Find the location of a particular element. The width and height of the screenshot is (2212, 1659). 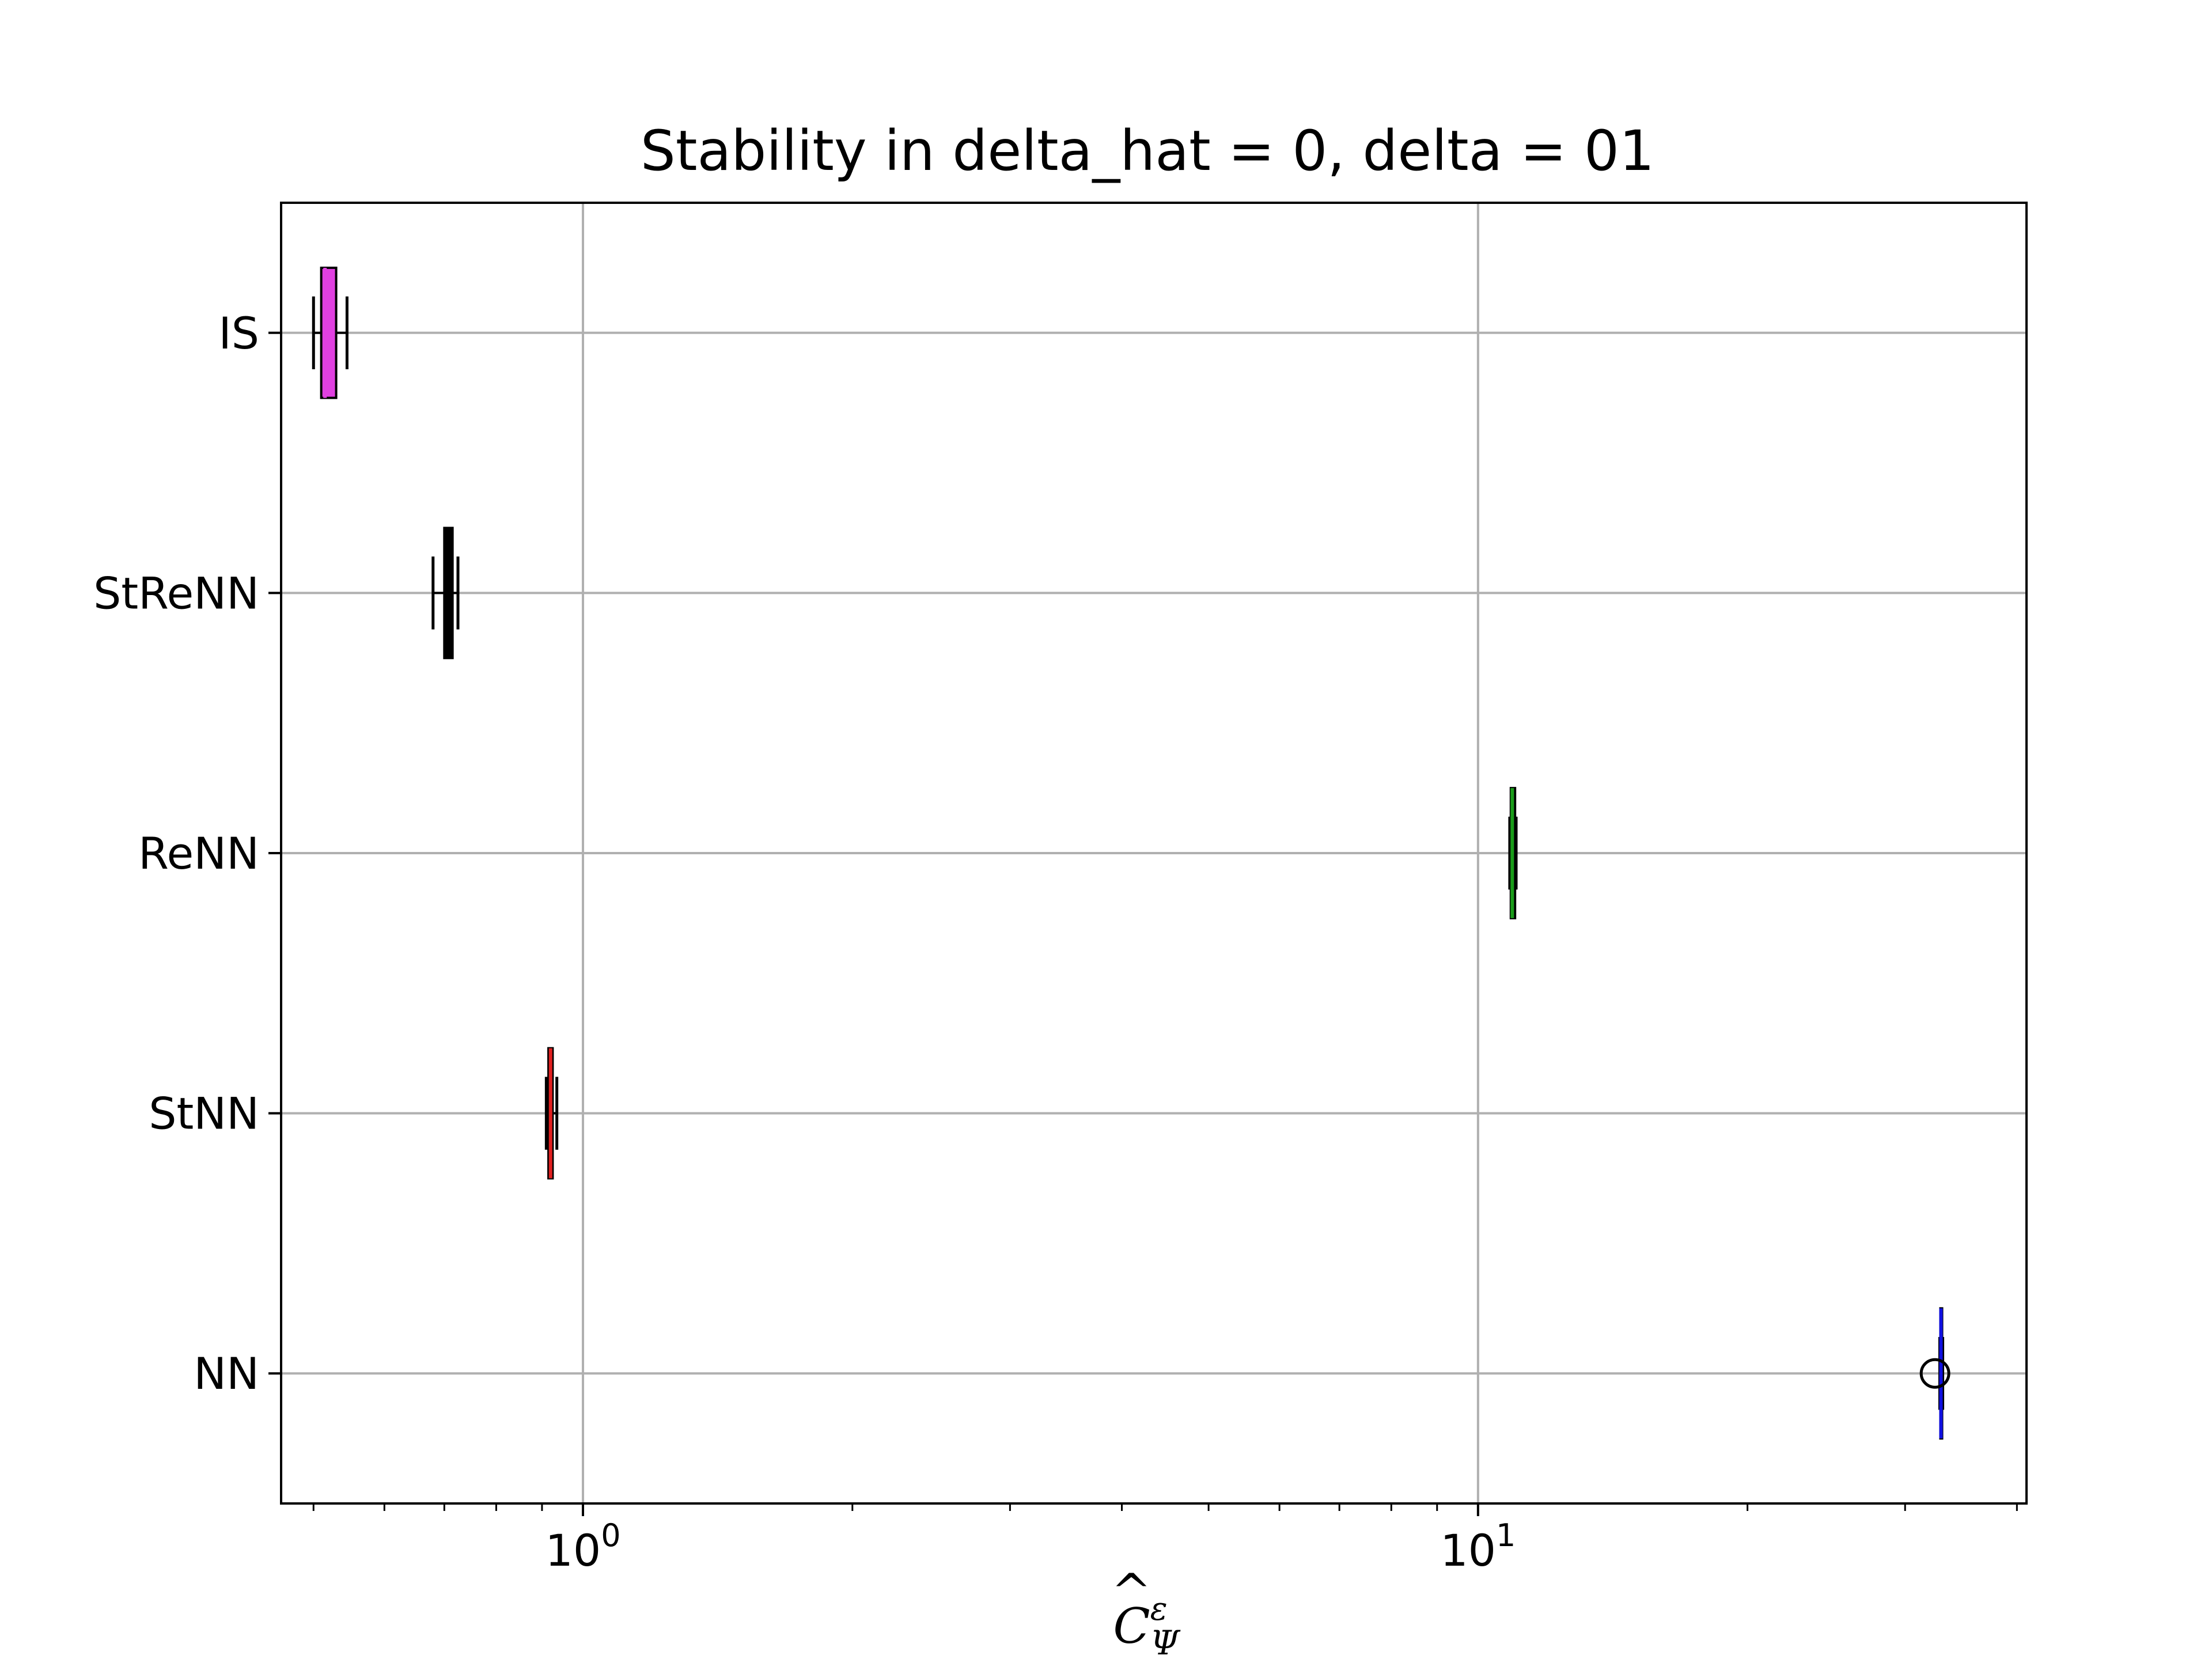

x-axis-label-hat: ^ is located at coordinates (1131, 1591).